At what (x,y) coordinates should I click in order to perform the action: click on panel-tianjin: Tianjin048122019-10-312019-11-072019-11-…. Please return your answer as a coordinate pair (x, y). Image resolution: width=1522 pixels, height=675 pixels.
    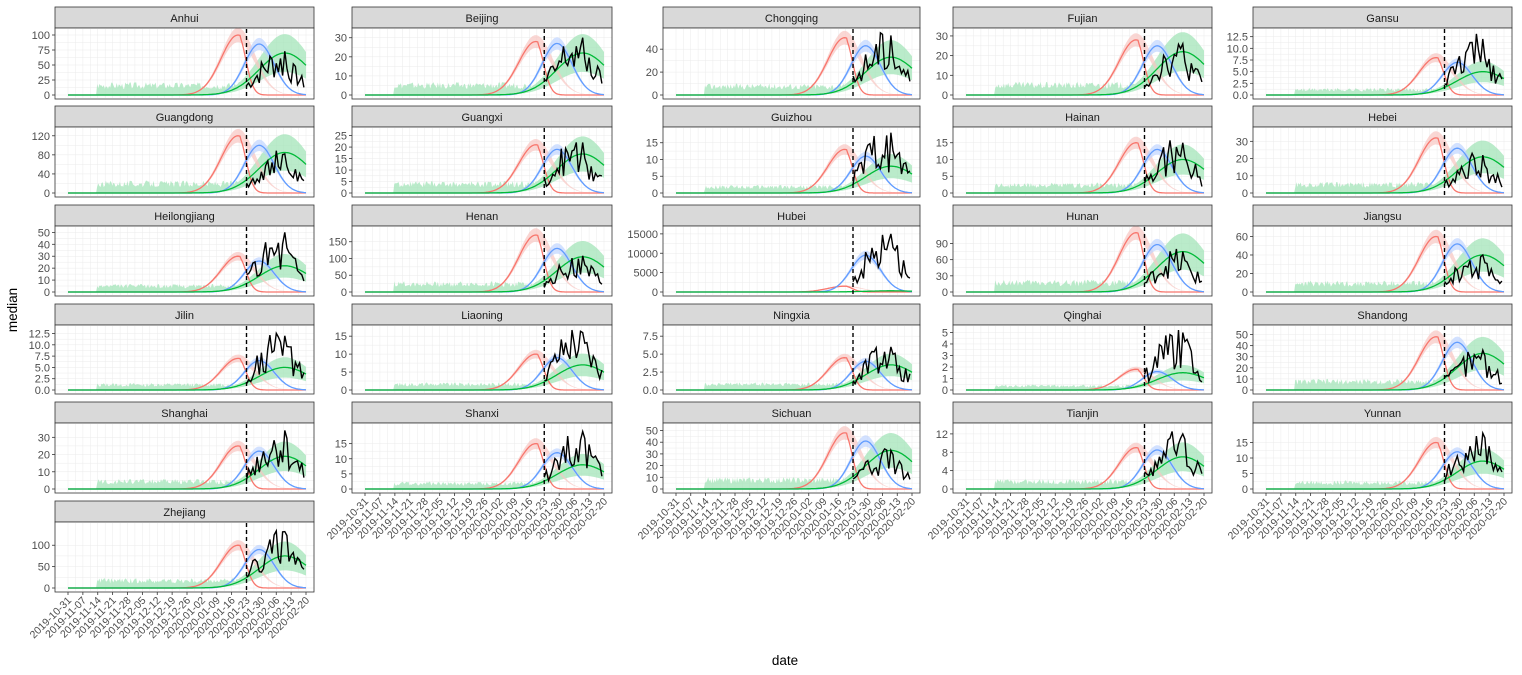
    Looking at the image, I should click on (1069, 471).